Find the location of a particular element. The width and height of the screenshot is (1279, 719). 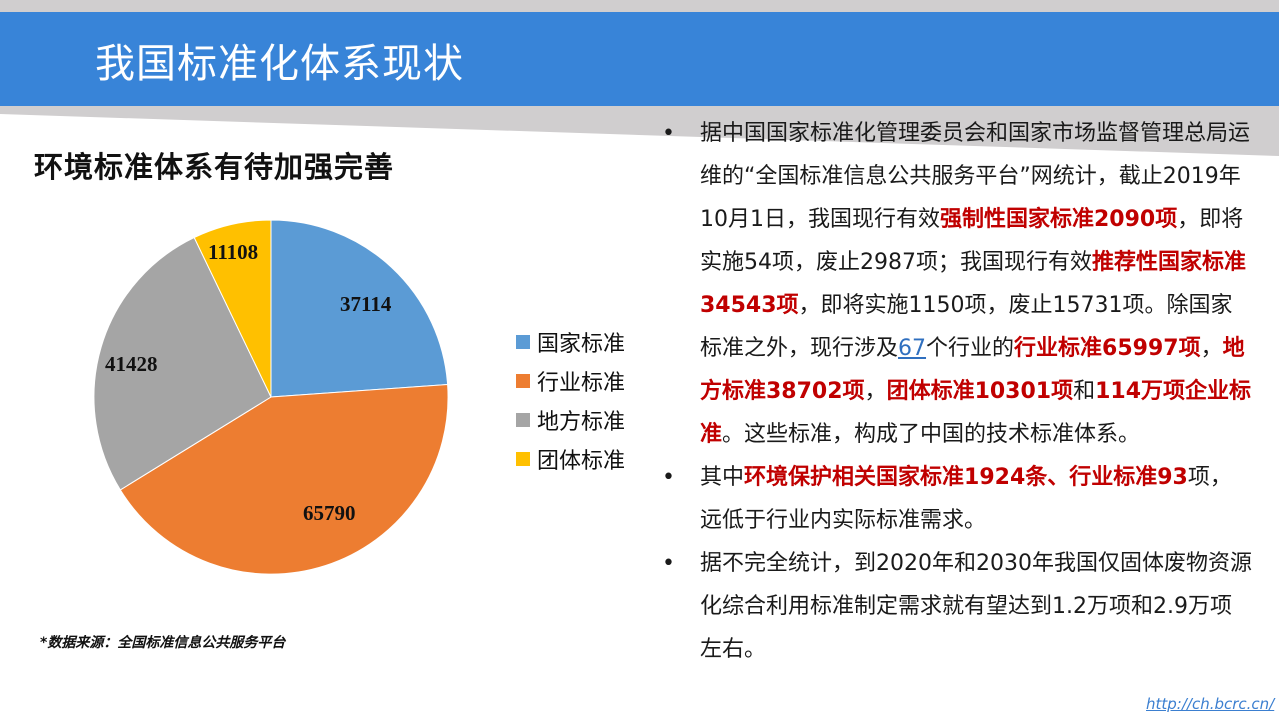

text-run: ，即将实施54项，废止2987项；我国现行有效 is located at coordinates (972, 241).